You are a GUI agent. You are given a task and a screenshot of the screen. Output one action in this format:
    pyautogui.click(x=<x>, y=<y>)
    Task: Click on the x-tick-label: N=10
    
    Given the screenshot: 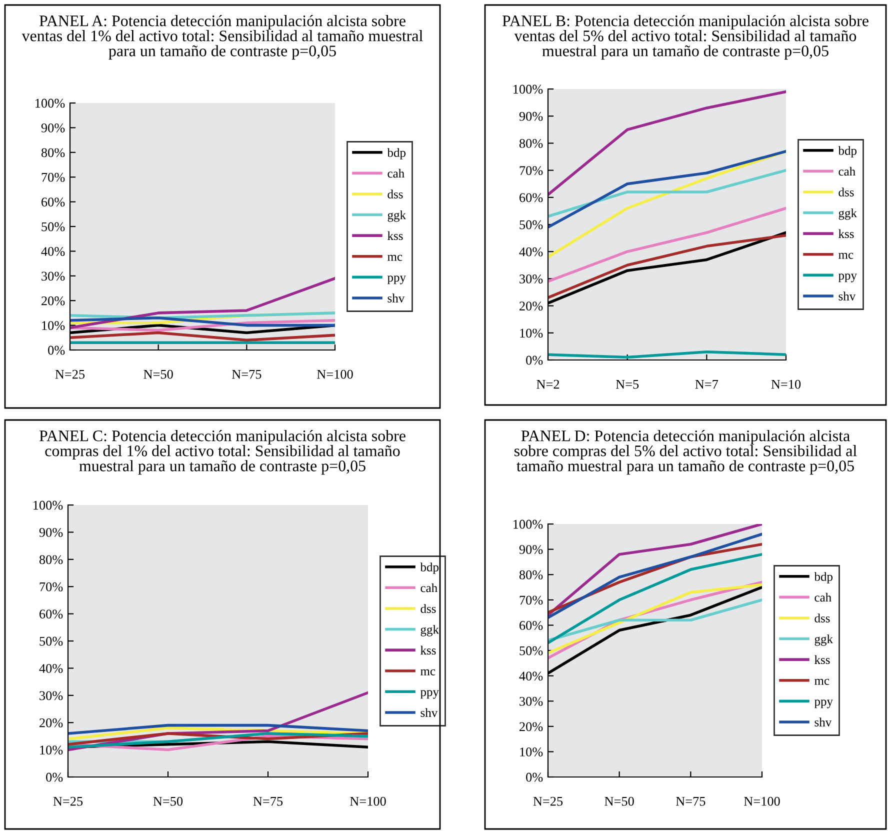 What is the action you would take?
    pyautogui.click(x=786, y=384)
    